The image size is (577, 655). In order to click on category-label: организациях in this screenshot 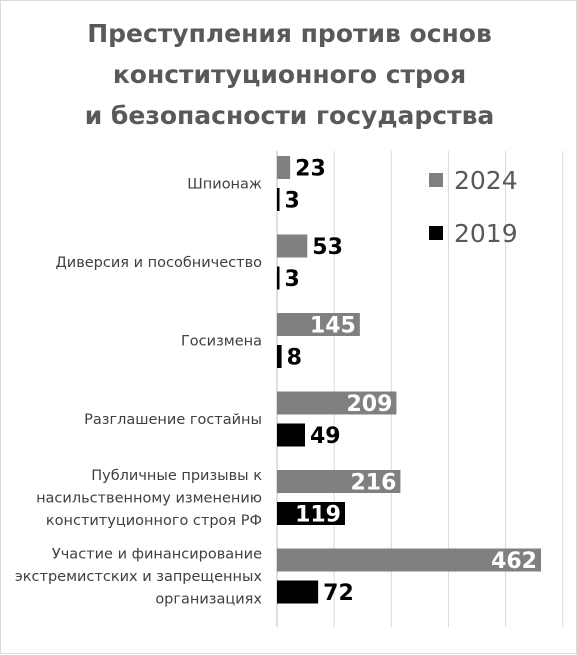, I will do `click(208, 600)`.